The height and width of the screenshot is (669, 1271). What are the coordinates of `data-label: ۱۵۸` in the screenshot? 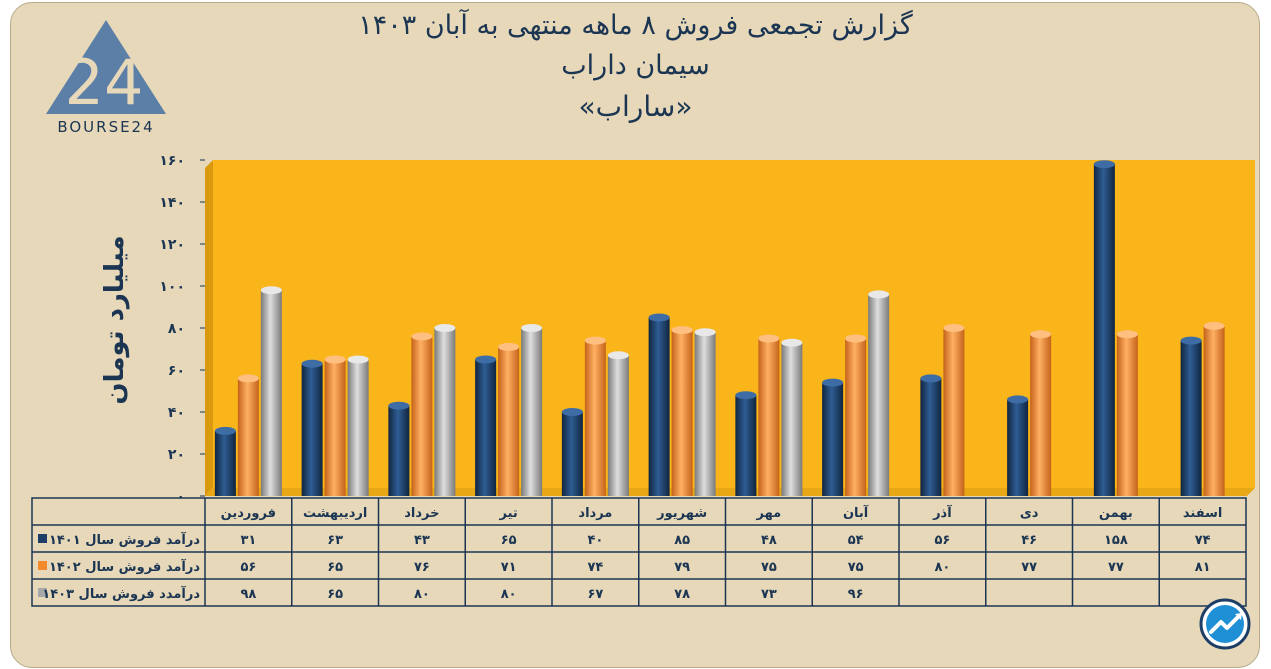 It's located at (1116, 540).